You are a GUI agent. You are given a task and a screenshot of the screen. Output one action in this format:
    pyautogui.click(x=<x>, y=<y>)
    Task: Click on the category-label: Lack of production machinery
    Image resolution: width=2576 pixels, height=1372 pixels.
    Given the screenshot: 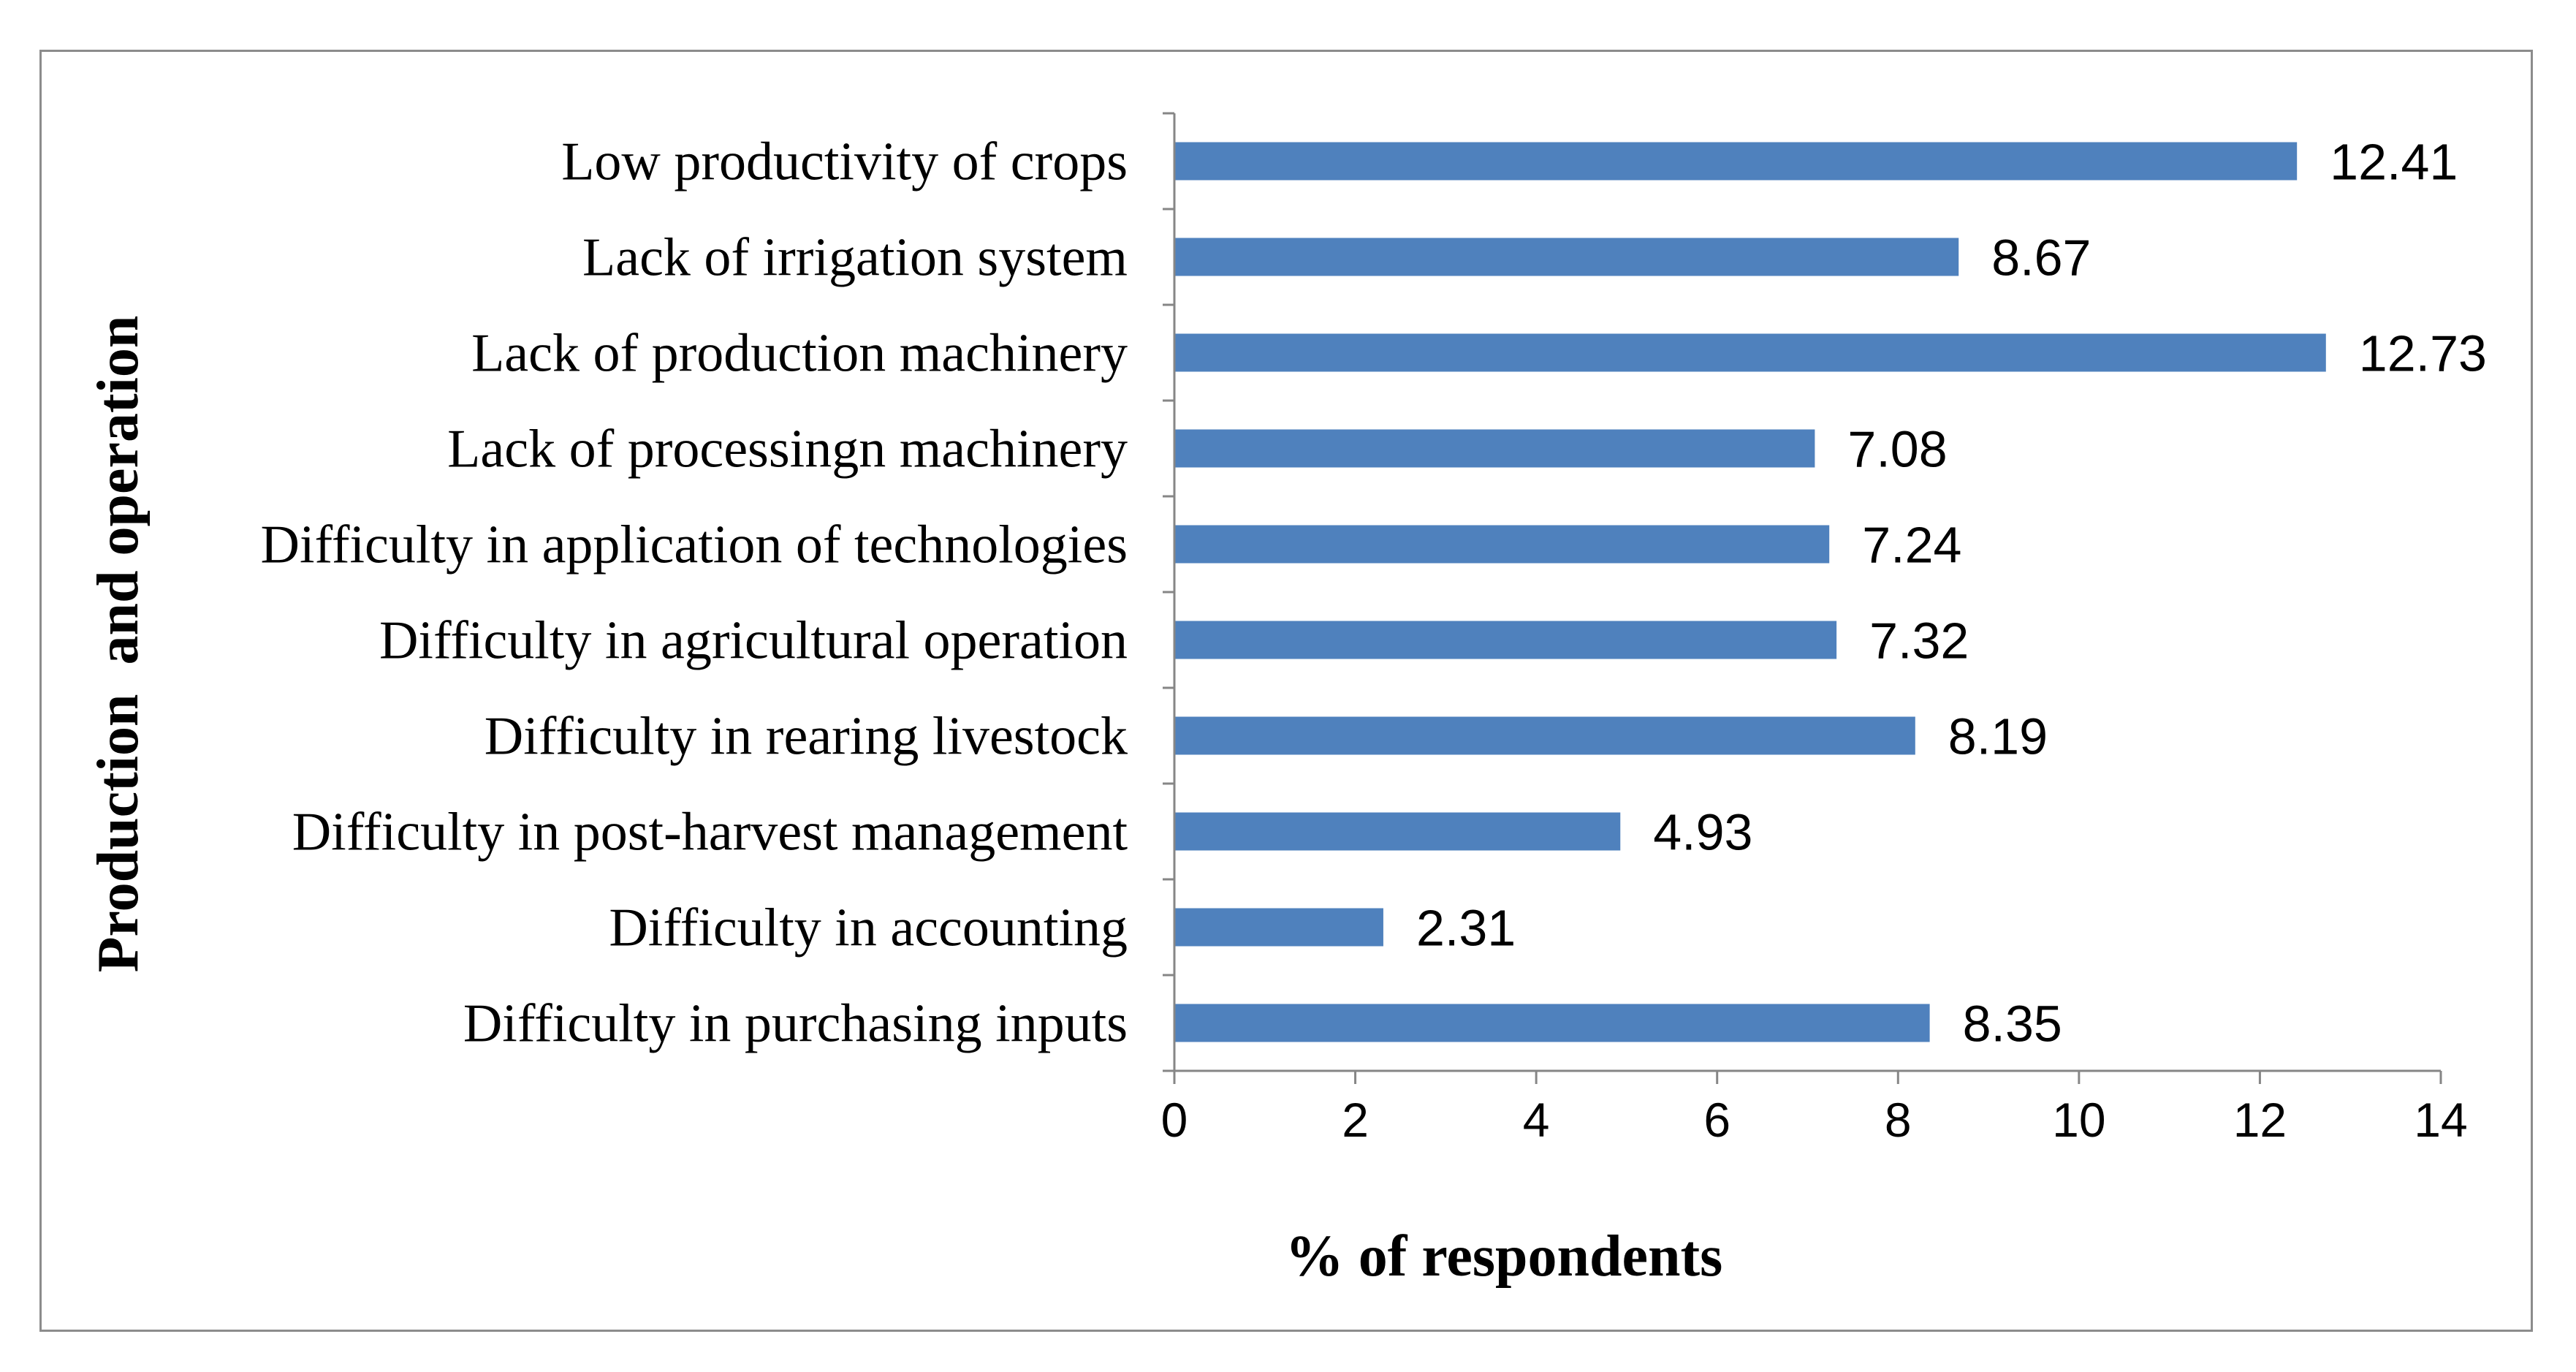 What is the action you would take?
    pyautogui.click(x=800, y=354)
    